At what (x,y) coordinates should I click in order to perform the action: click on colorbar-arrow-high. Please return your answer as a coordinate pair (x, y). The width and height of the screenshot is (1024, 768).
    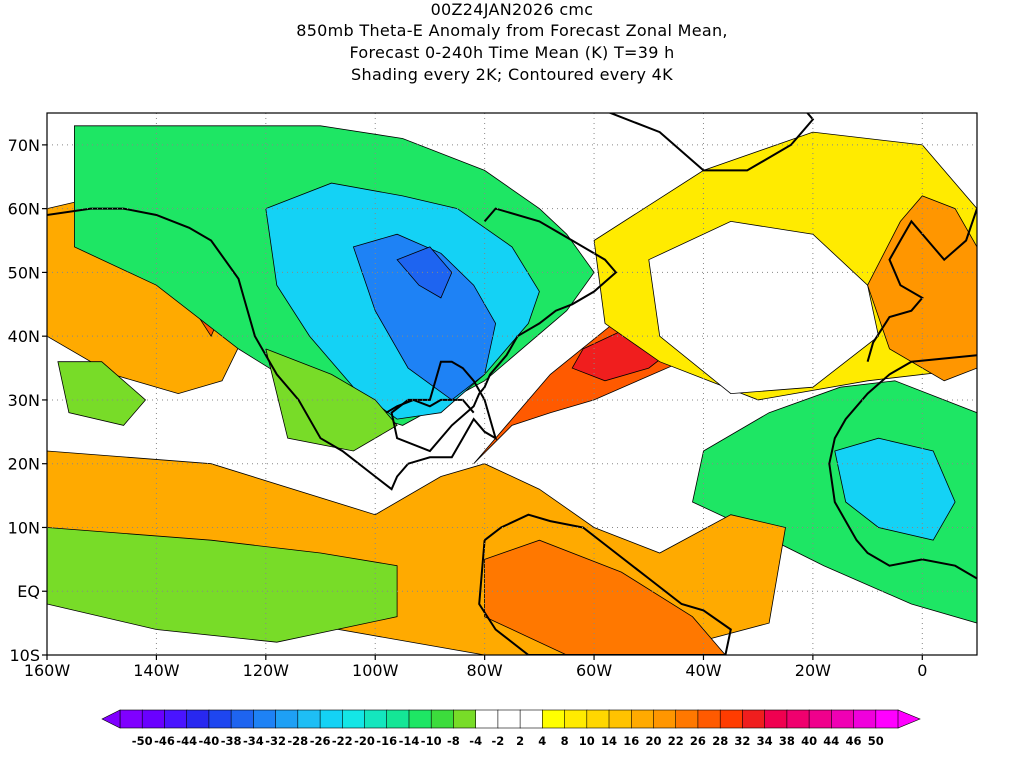
    Looking at the image, I should click on (909, 719).